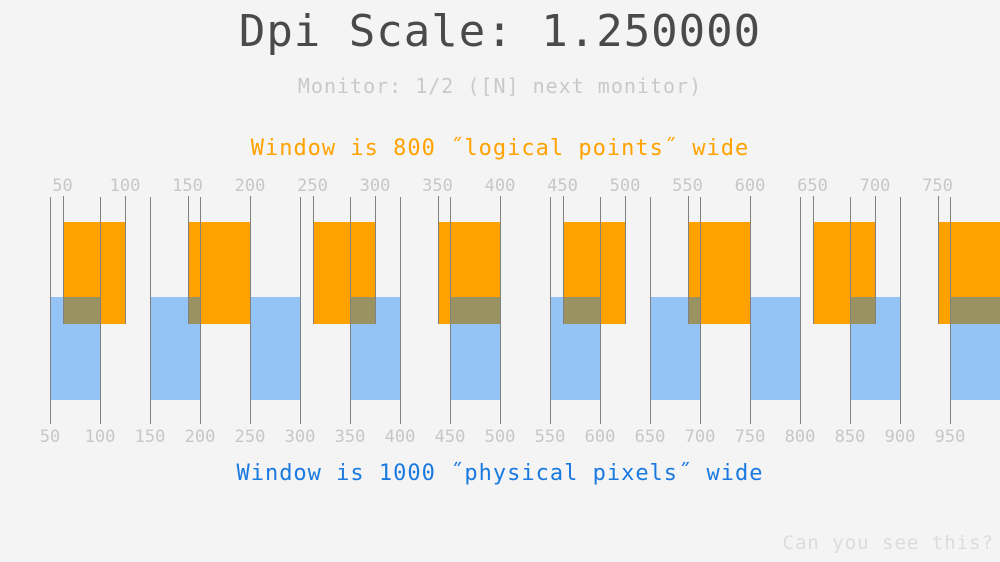  Describe the element at coordinates (800, 437) in the screenshot. I see `physical-pixels-tick-label: 800` at that location.